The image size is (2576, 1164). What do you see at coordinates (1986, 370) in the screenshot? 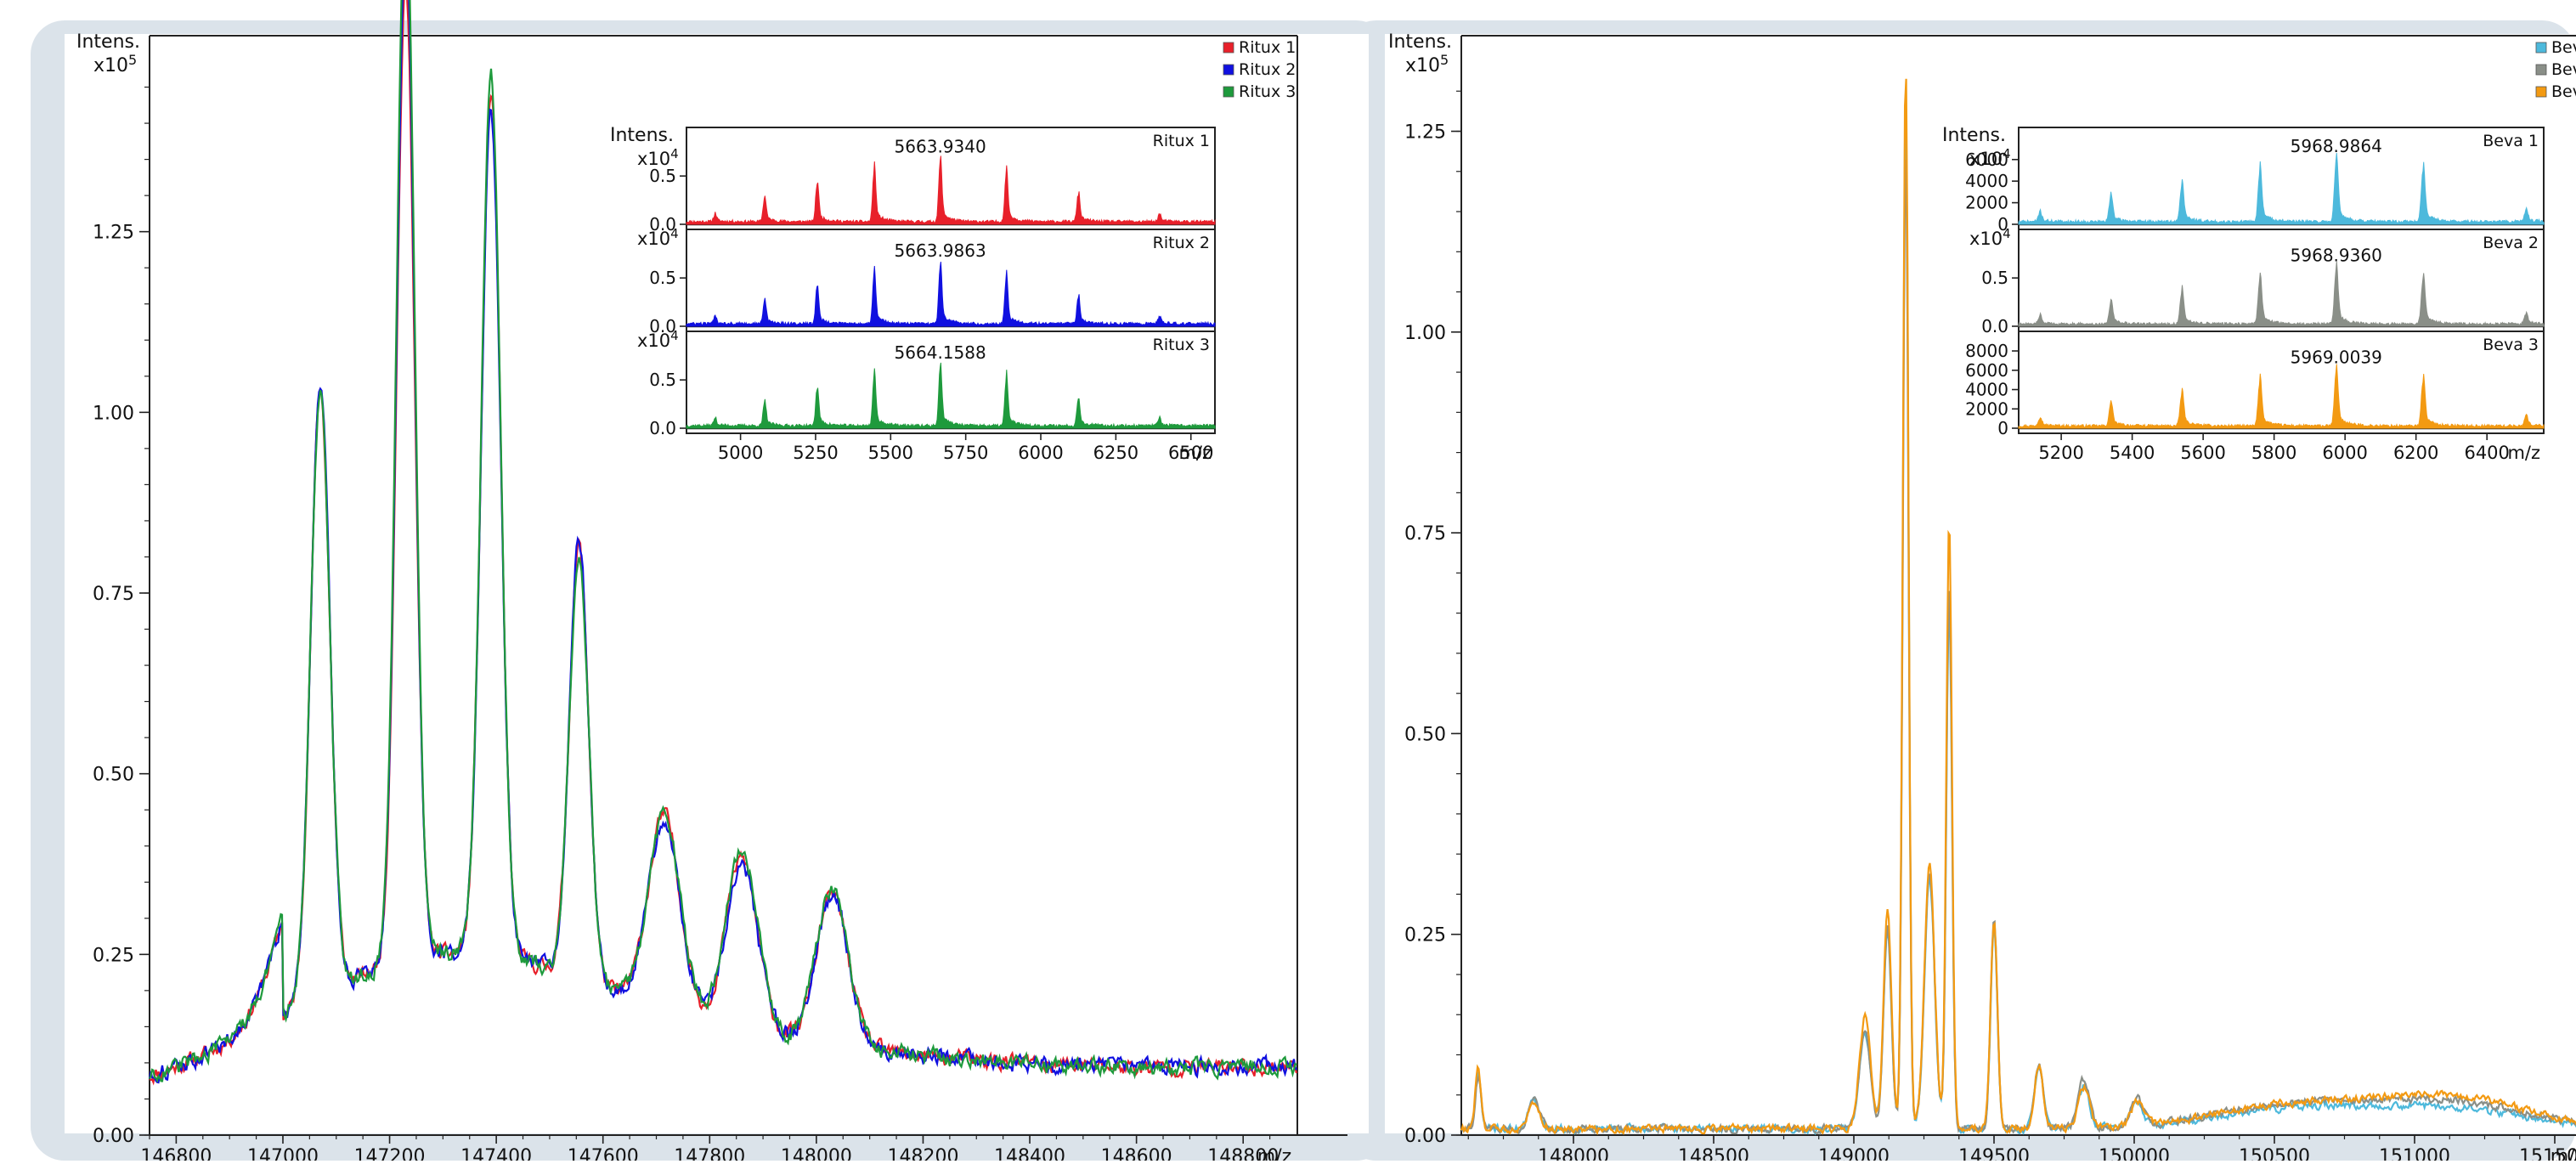
I see `inset-y-tick-label: 6000` at bounding box center [1986, 370].